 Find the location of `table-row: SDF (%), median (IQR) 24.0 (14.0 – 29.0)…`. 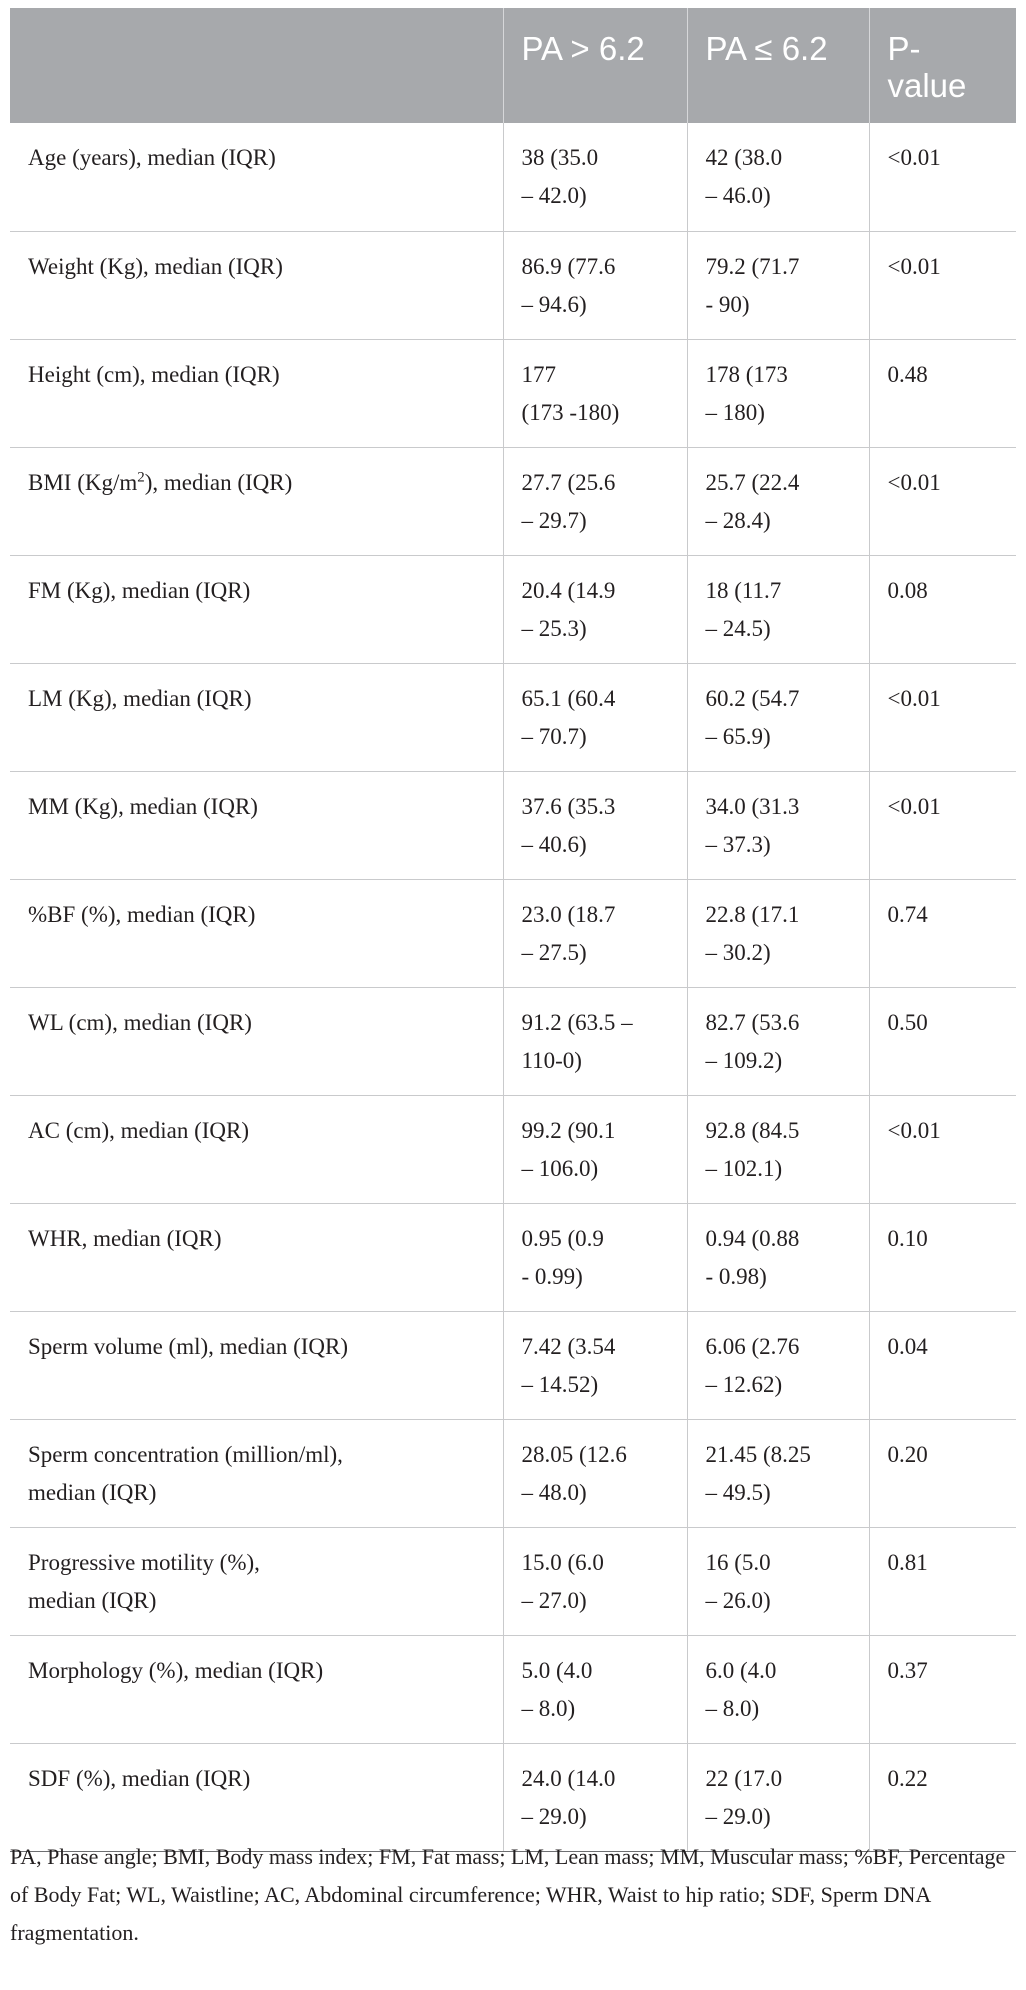

table-row: SDF (%), median (IQR) 24.0 (14.0 – 29.0)… is located at coordinates (513, 1797).